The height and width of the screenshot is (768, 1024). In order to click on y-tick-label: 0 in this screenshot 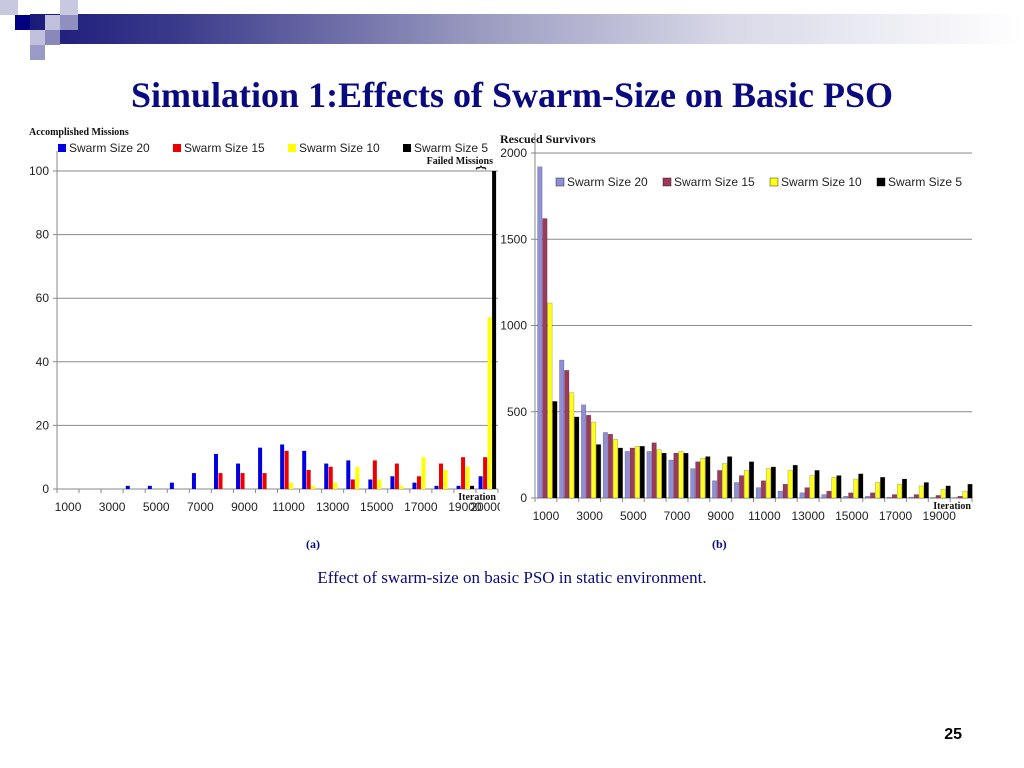, I will do `click(523, 498)`.